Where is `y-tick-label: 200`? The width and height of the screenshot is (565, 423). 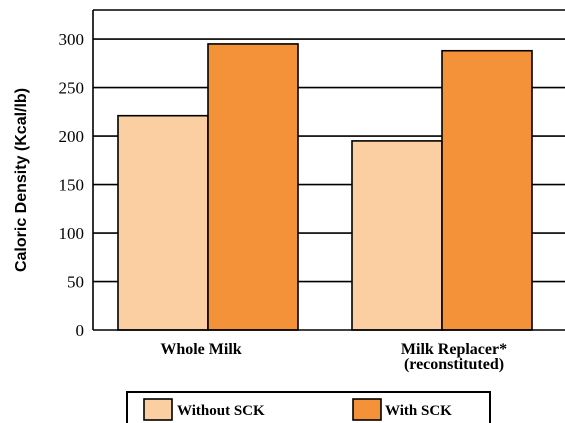
y-tick-label: 200 is located at coordinates (72, 136).